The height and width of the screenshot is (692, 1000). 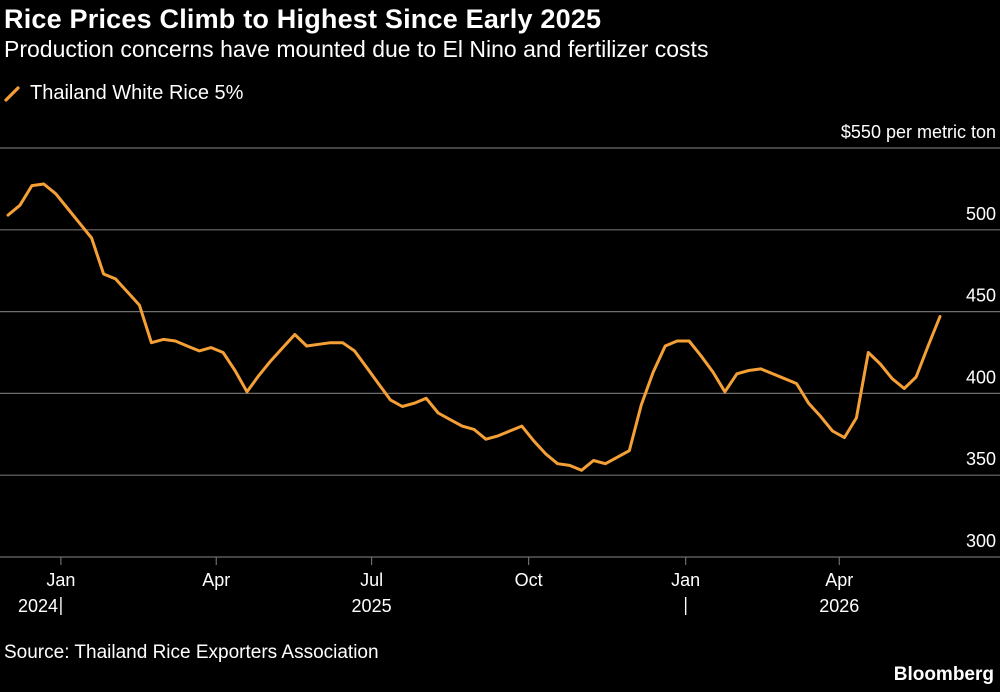 I want to click on y-tick-label-350: 350, so click(x=981, y=459).